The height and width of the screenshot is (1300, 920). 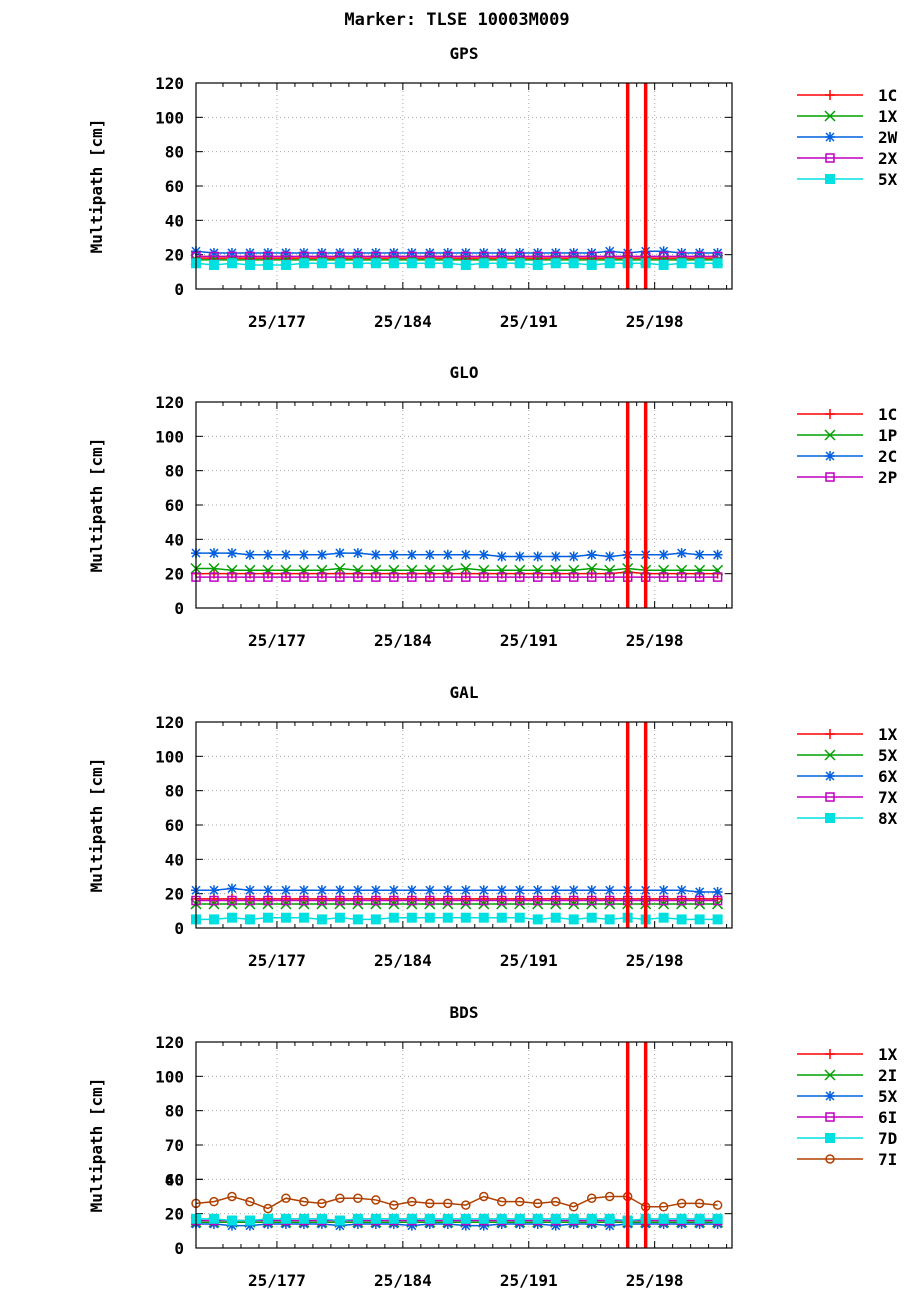 What do you see at coordinates (403, 1280) in the screenshot?
I see `x-tick-label: 25/184` at bounding box center [403, 1280].